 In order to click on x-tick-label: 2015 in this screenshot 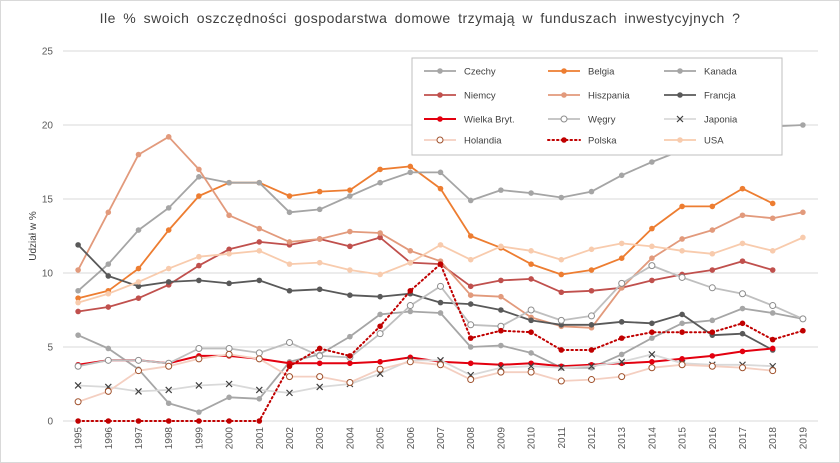, I will do `click(683, 438)`.